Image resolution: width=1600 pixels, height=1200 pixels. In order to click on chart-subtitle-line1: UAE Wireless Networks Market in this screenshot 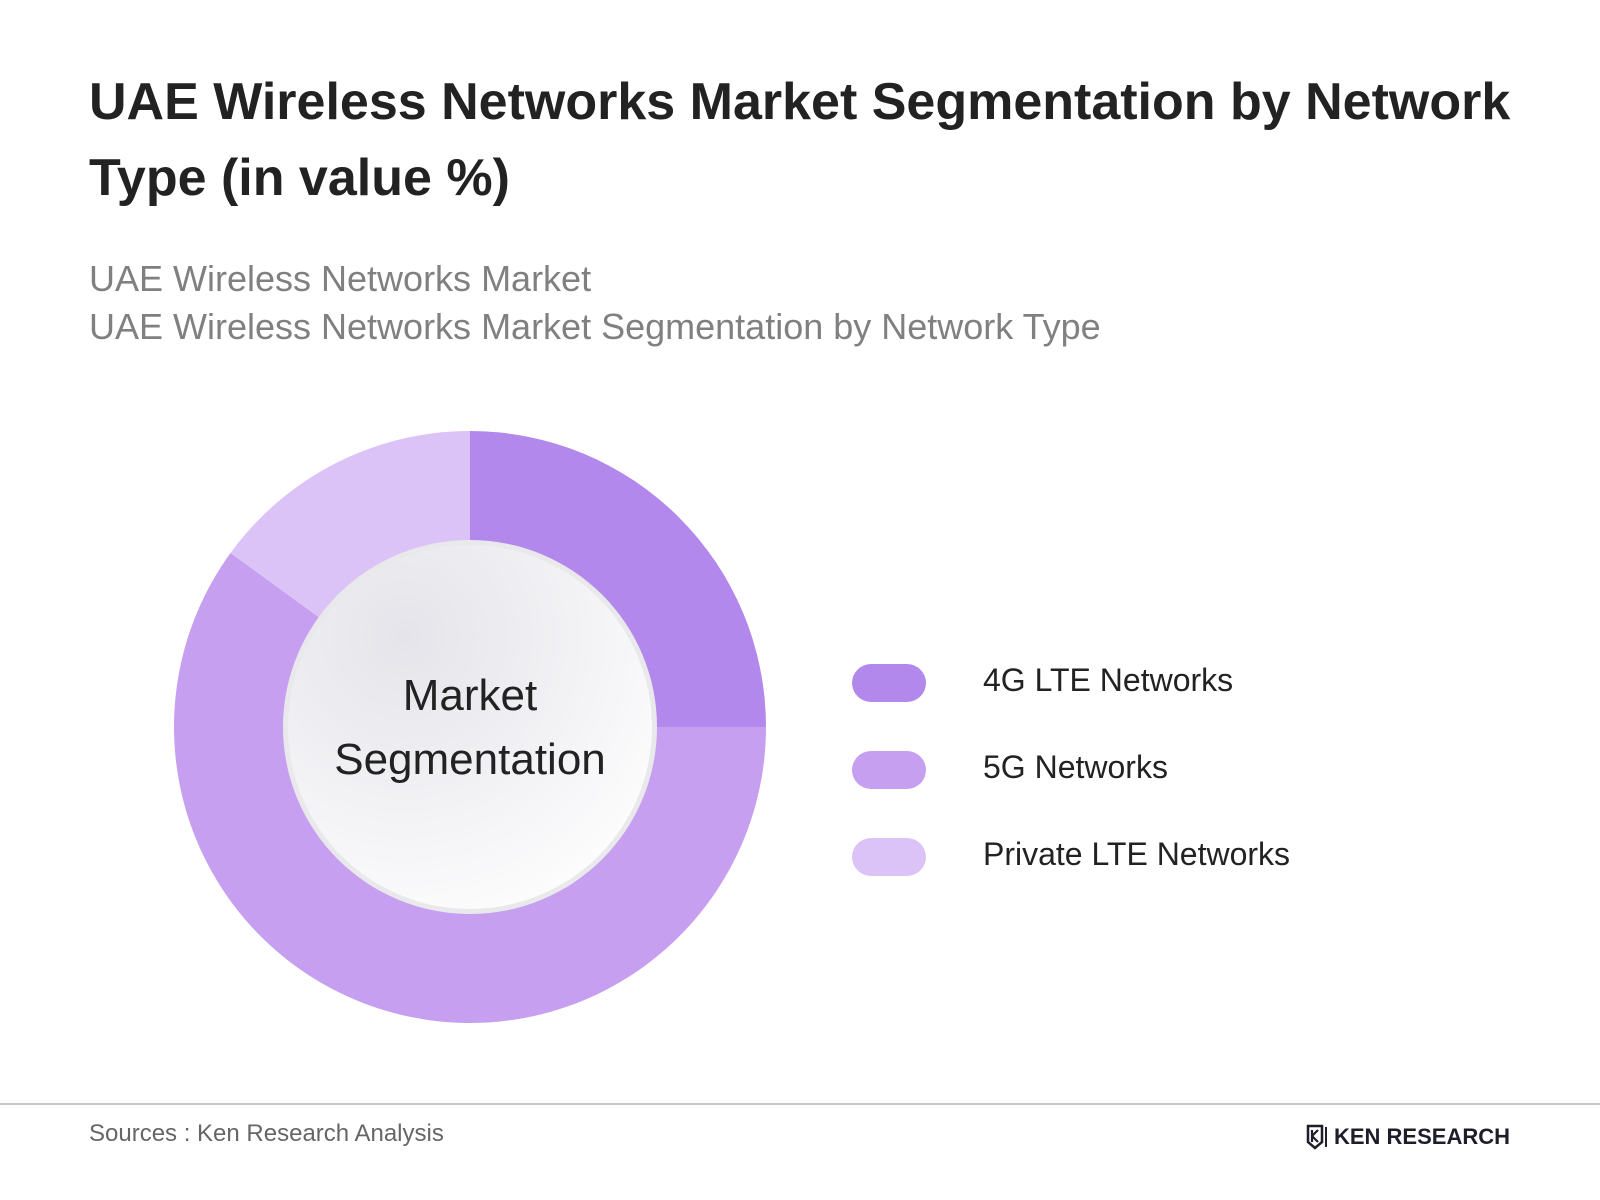, I will do `click(340, 278)`.